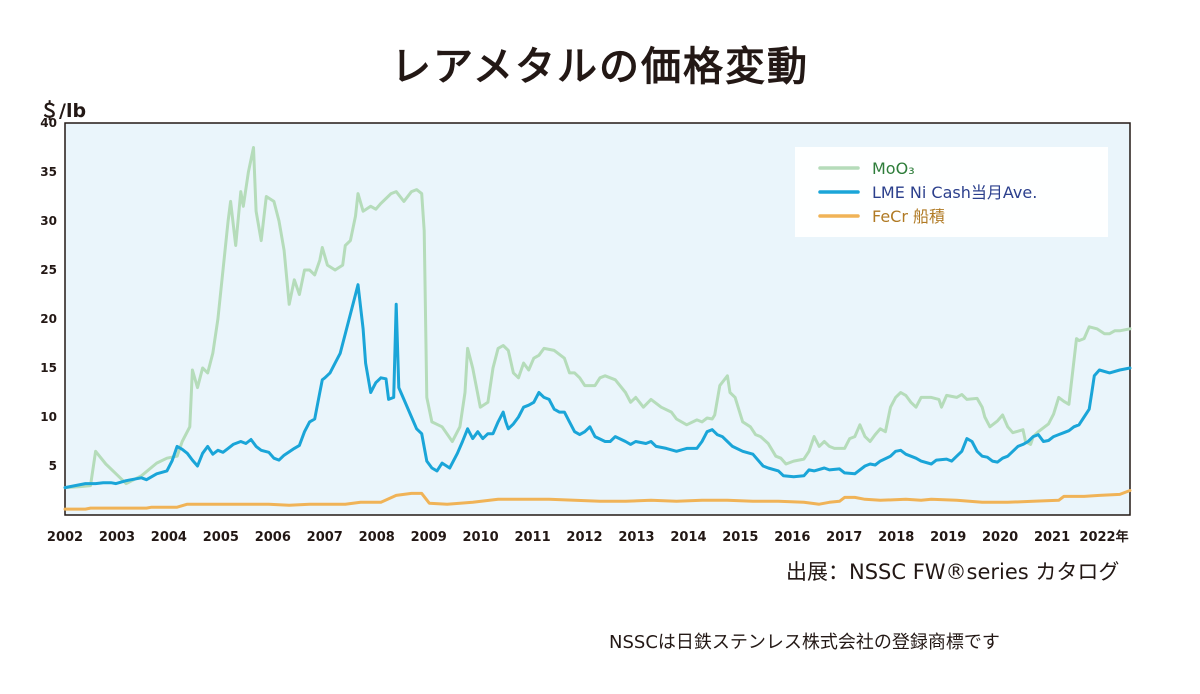  Describe the element at coordinates (1103, 537) in the screenshot. I see `x-tick-label: 2022年` at that location.